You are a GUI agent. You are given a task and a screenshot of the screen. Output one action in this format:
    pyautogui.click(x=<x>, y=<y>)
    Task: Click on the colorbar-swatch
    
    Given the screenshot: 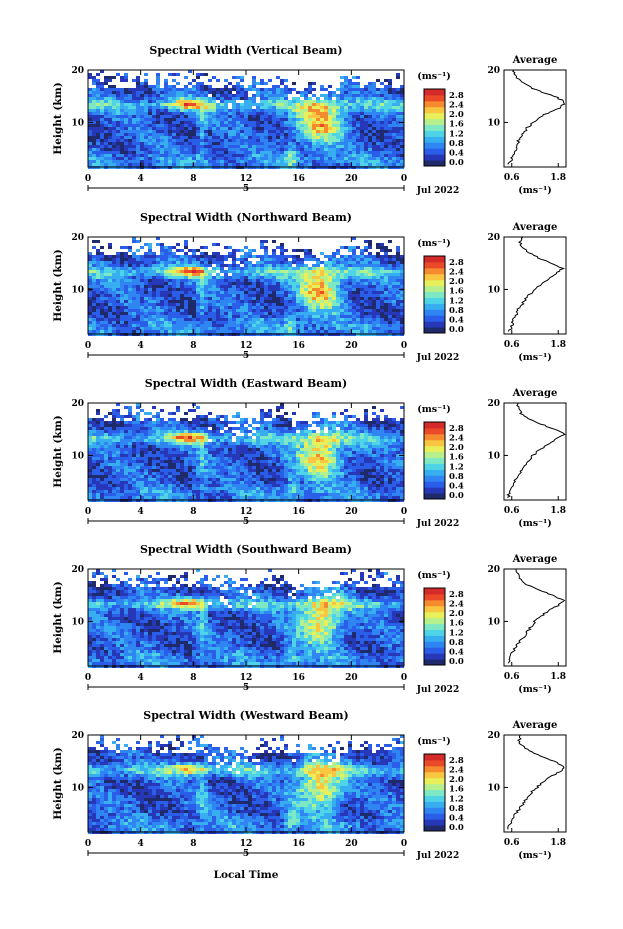 What is the action you would take?
    pyautogui.click(x=434, y=259)
    